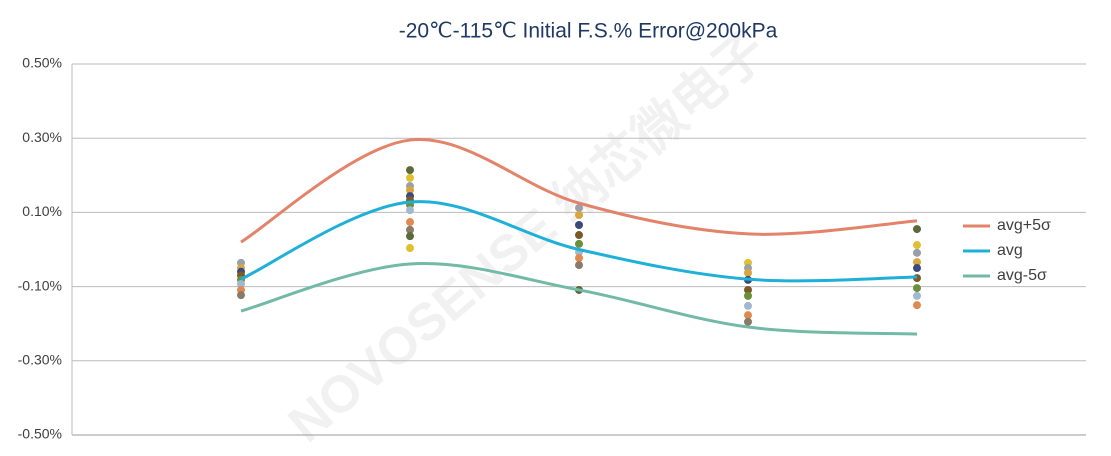 Image resolution: width=1111 pixels, height=456 pixels. What do you see at coordinates (588, 31) in the screenshot?
I see `chart-title: -20℃-115℃ Initial F.S.% Error@200kPa` at bounding box center [588, 31].